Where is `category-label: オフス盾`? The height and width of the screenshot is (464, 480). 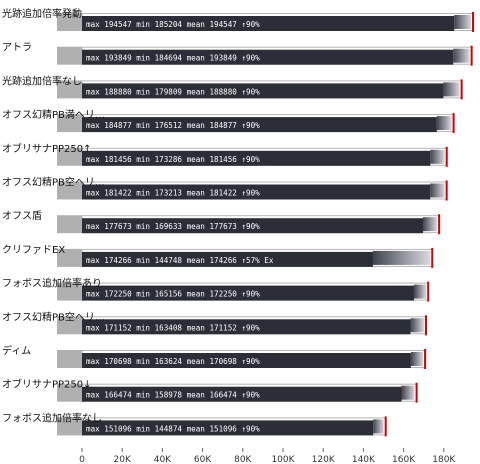 category-label: オフス盾 is located at coordinates (22, 216).